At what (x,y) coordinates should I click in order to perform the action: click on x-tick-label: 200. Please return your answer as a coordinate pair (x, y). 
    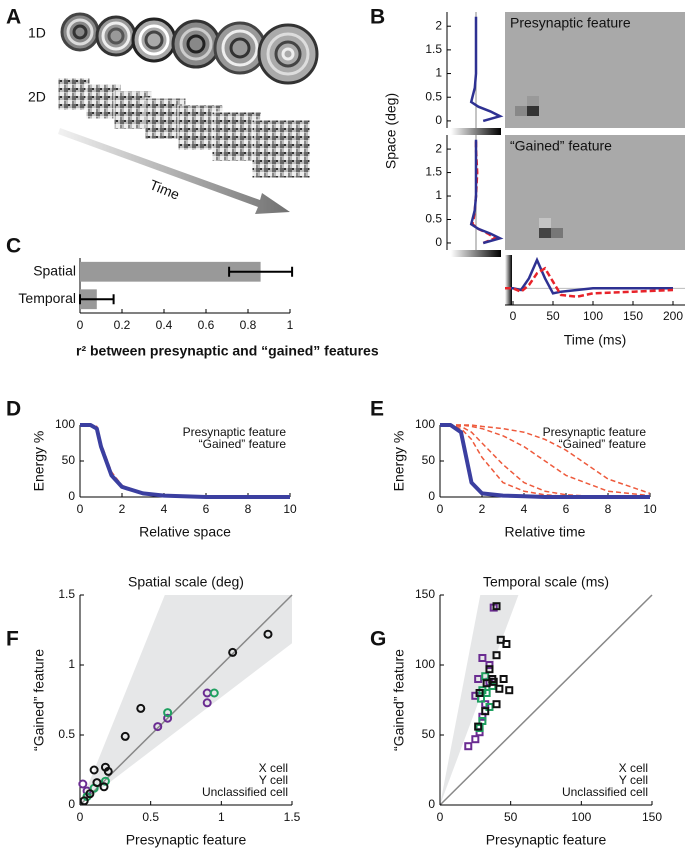
    Looking at the image, I should click on (673, 316).